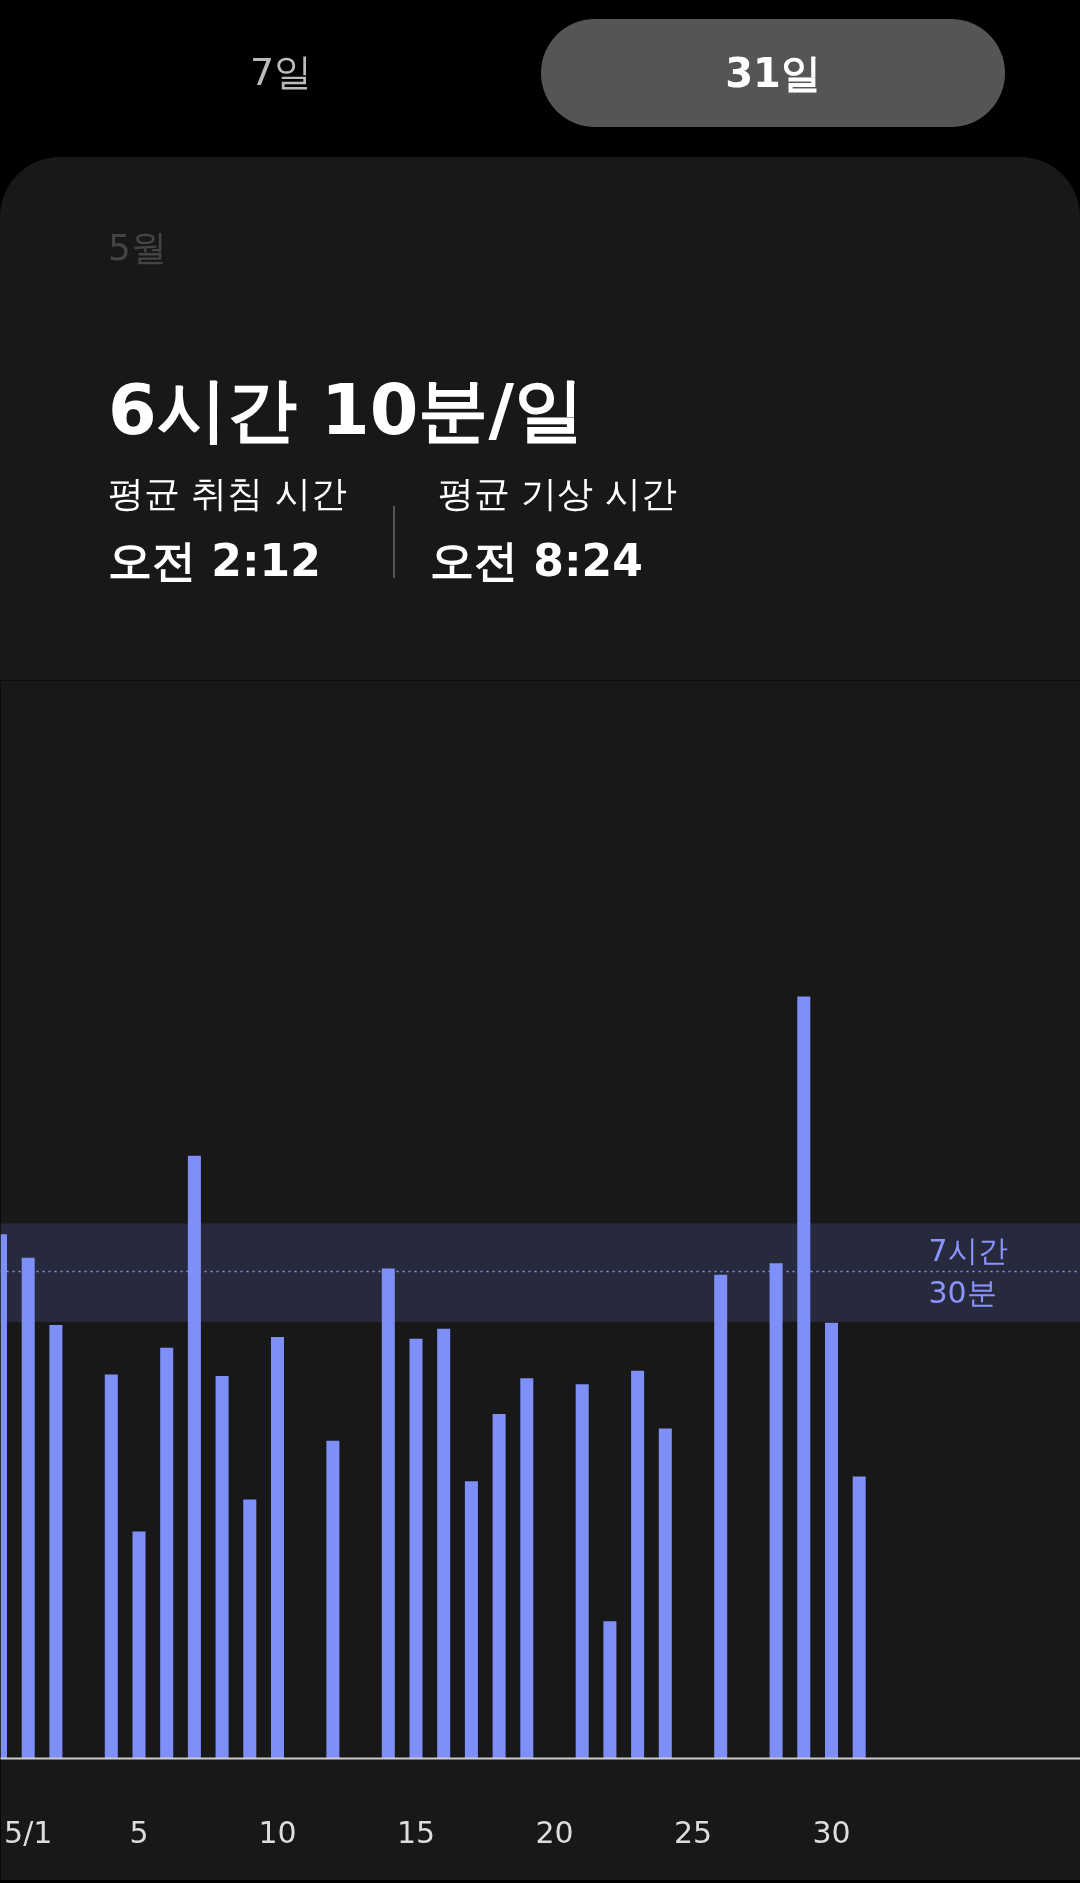 The image size is (1080, 1883). I want to click on x-tick-label: 10, so click(277, 1832).